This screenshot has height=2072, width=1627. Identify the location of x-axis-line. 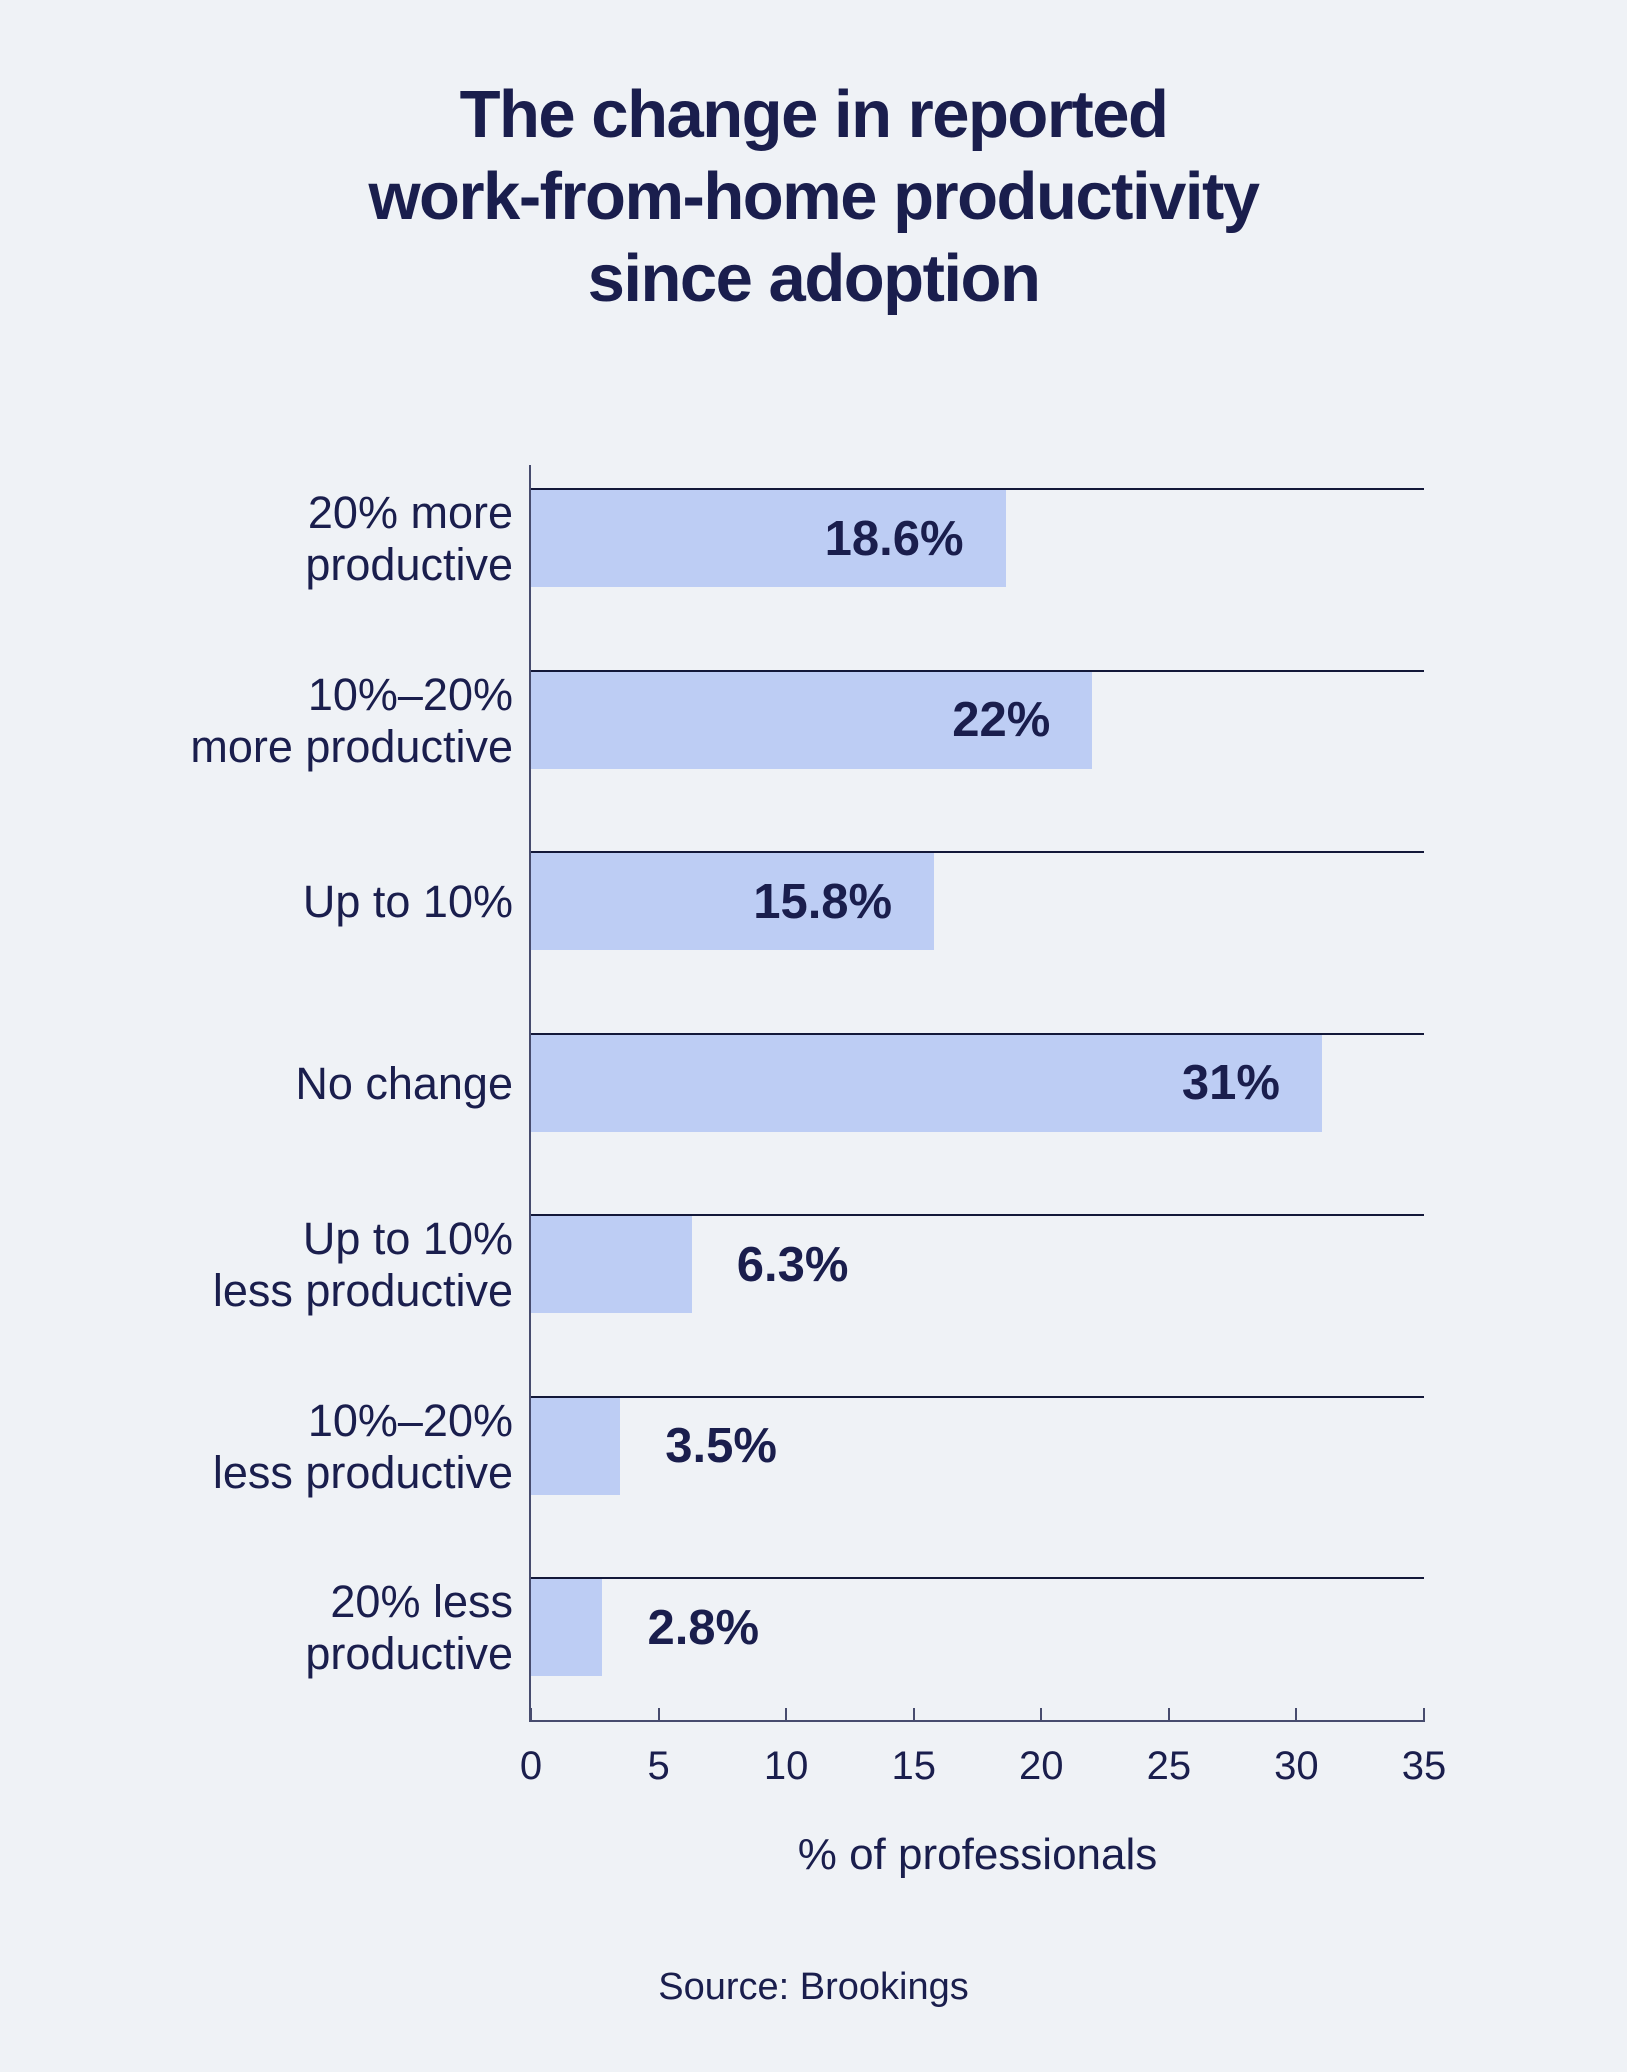
(977, 1721).